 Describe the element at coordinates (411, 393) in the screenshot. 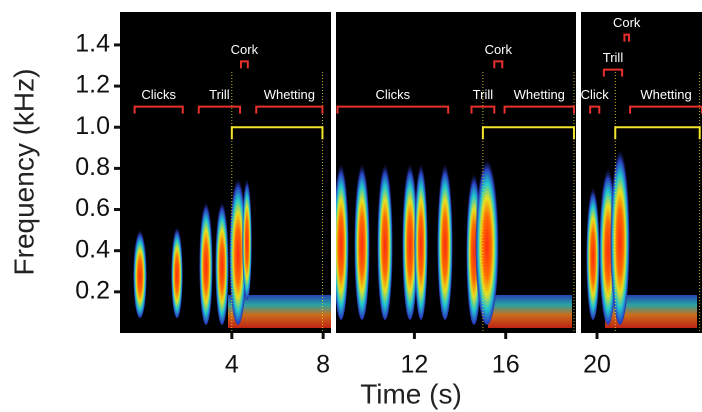

I see `x-axis-title: Time (s)` at that location.